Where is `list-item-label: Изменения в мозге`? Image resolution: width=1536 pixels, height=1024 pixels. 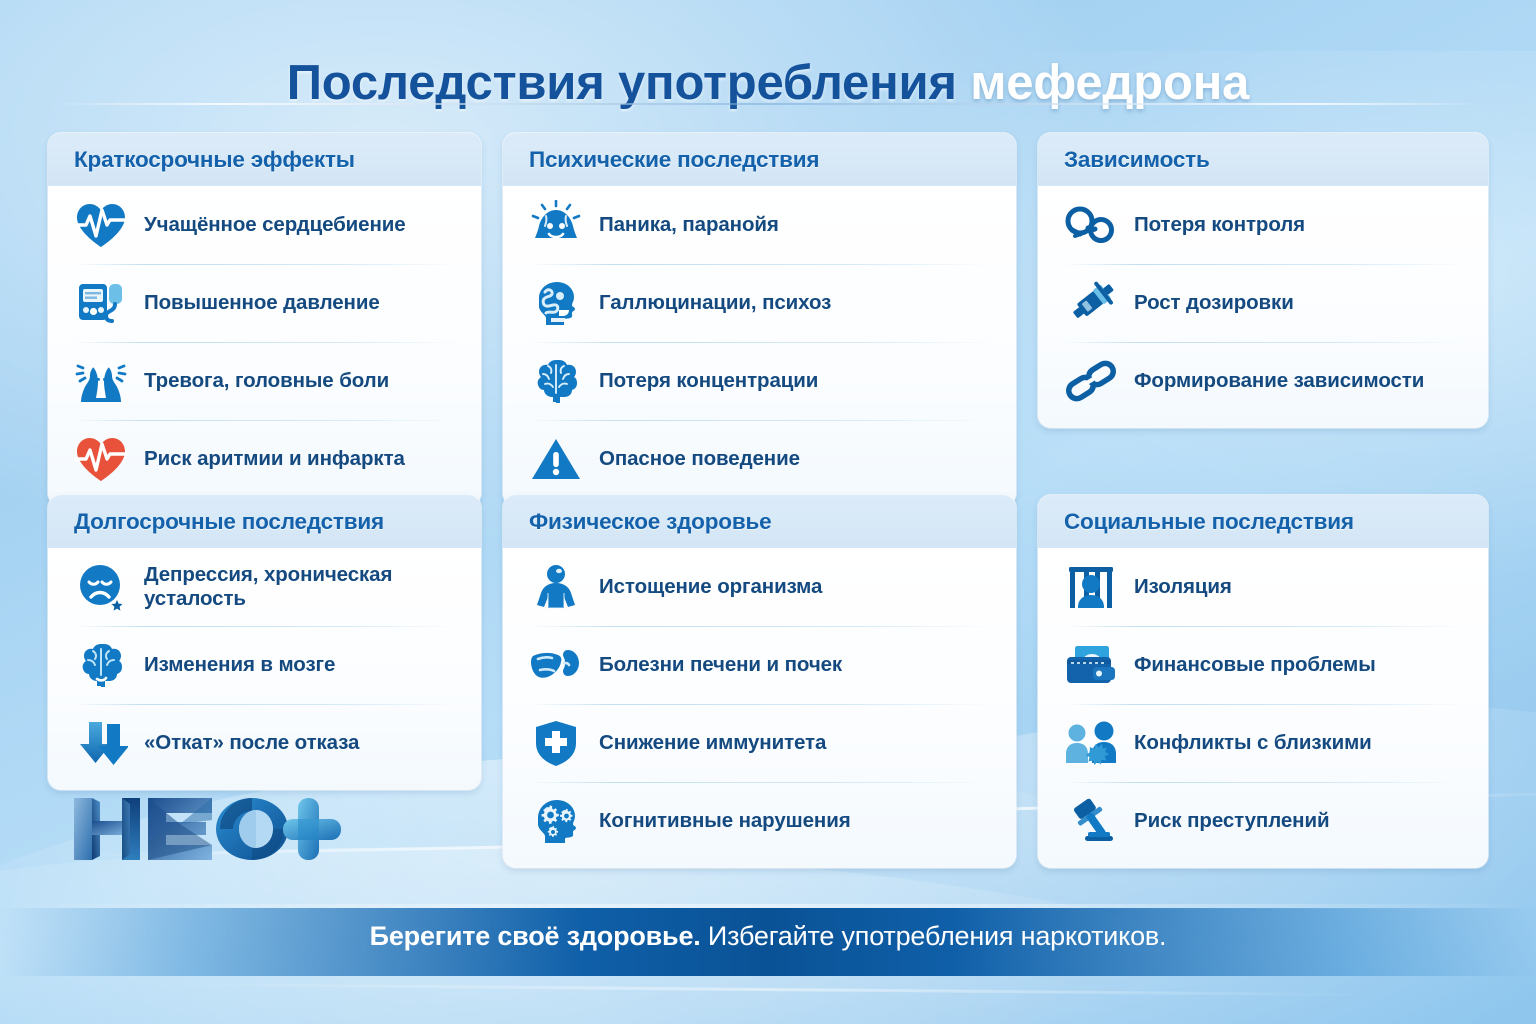 list-item-label: Изменения в мозге is located at coordinates (240, 665).